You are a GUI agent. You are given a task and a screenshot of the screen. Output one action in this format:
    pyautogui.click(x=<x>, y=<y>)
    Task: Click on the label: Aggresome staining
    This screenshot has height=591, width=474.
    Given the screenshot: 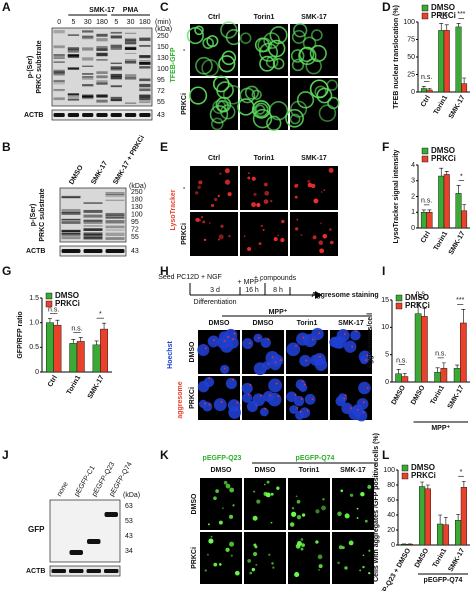 What is the action you would take?
    pyautogui.click(x=344, y=295)
    